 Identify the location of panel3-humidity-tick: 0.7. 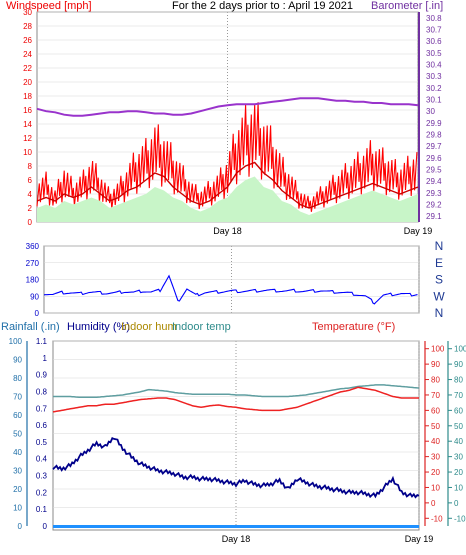
(42, 408).